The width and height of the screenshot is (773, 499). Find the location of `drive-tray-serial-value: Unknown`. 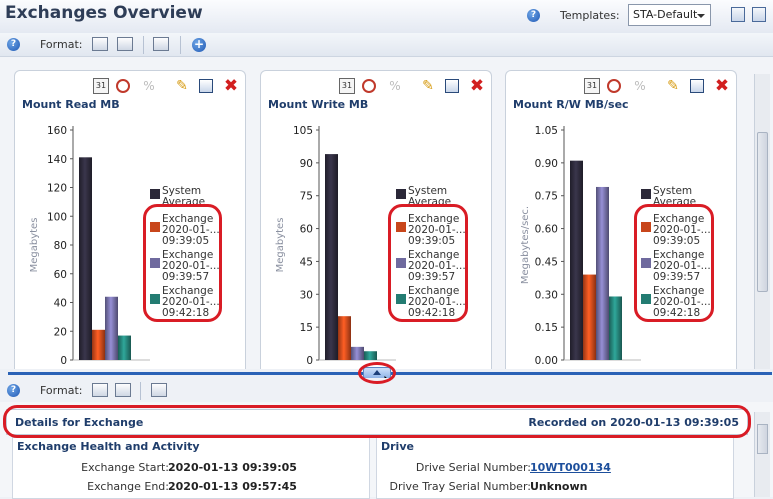

drive-tray-serial-value: Unknown is located at coordinates (559, 486).